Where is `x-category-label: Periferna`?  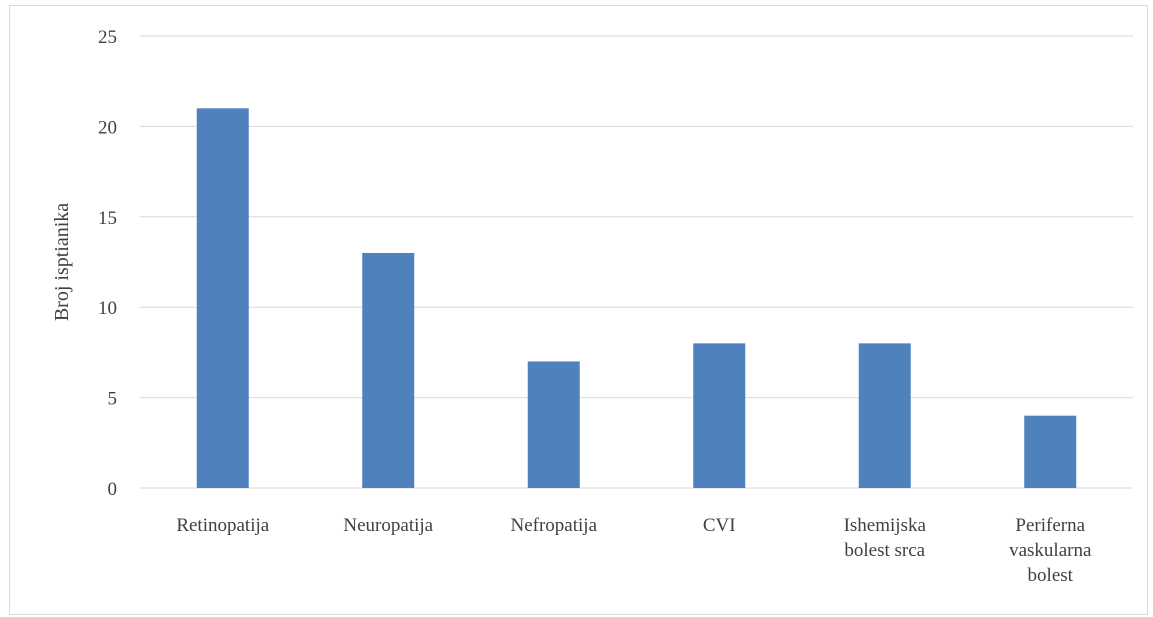 x-category-label: Periferna is located at coordinates (1050, 525).